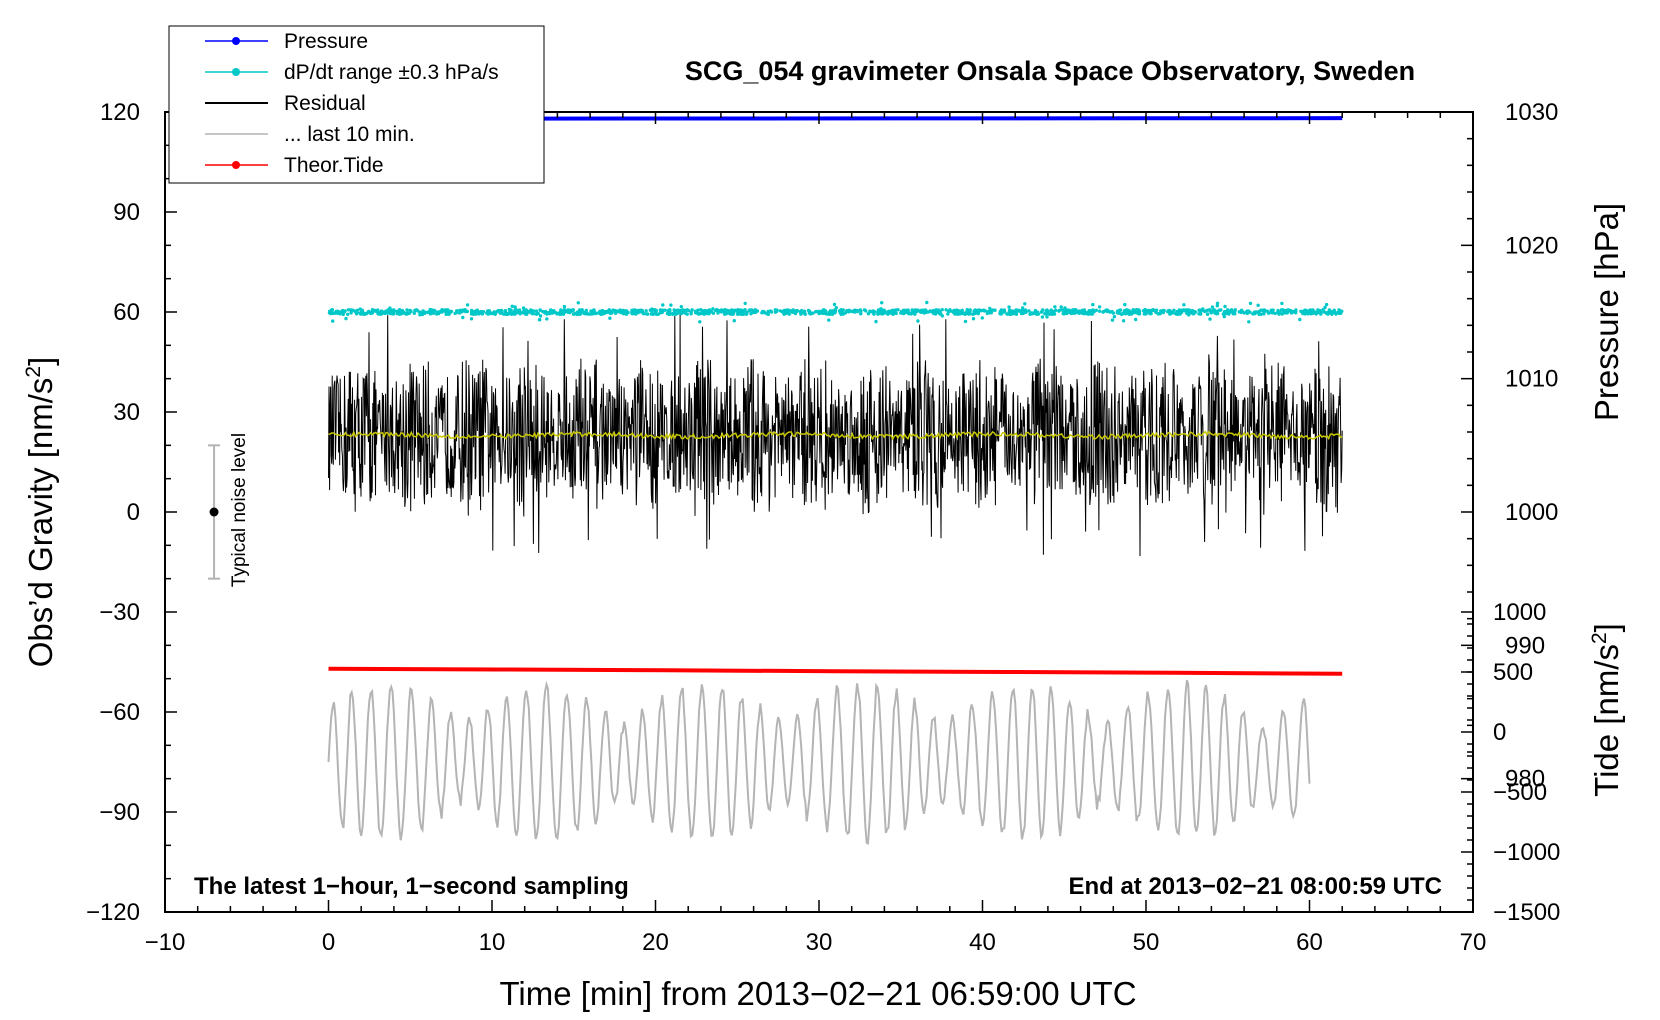 This screenshot has width=1660, height=1020. Describe the element at coordinates (229, 510) in the screenshot. I see `noise-level-indicator: Typical noise level` at that location.